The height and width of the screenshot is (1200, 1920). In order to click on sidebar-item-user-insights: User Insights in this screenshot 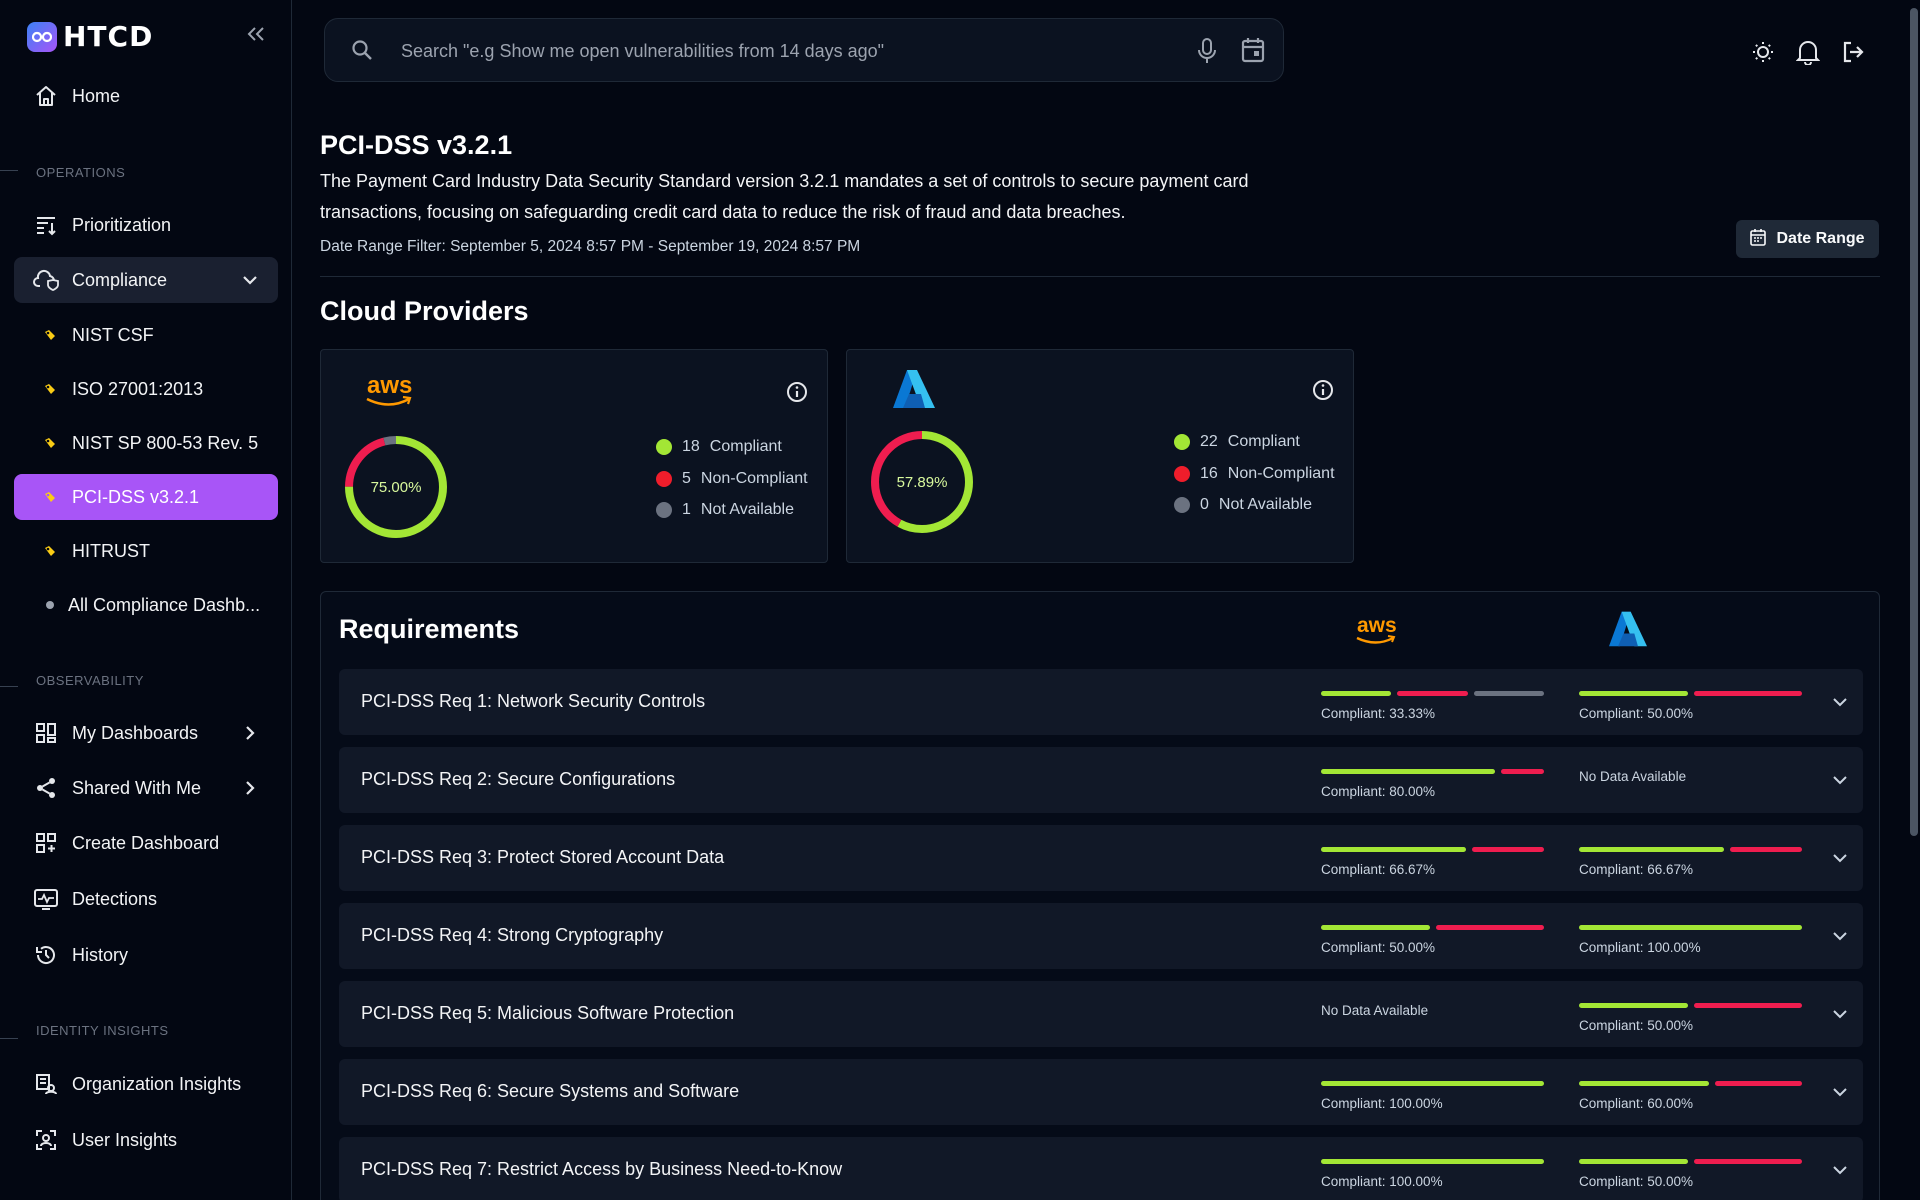, I will do `click(146, 1140)`.